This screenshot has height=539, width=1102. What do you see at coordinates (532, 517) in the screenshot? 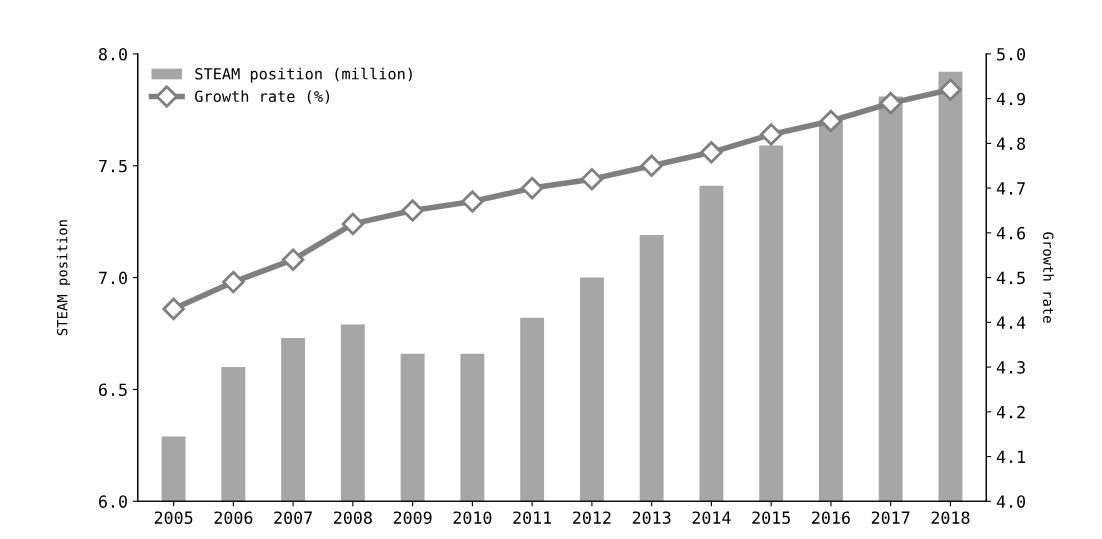
I see `x-tick-label: 2011` at bounding box center [532, 517].